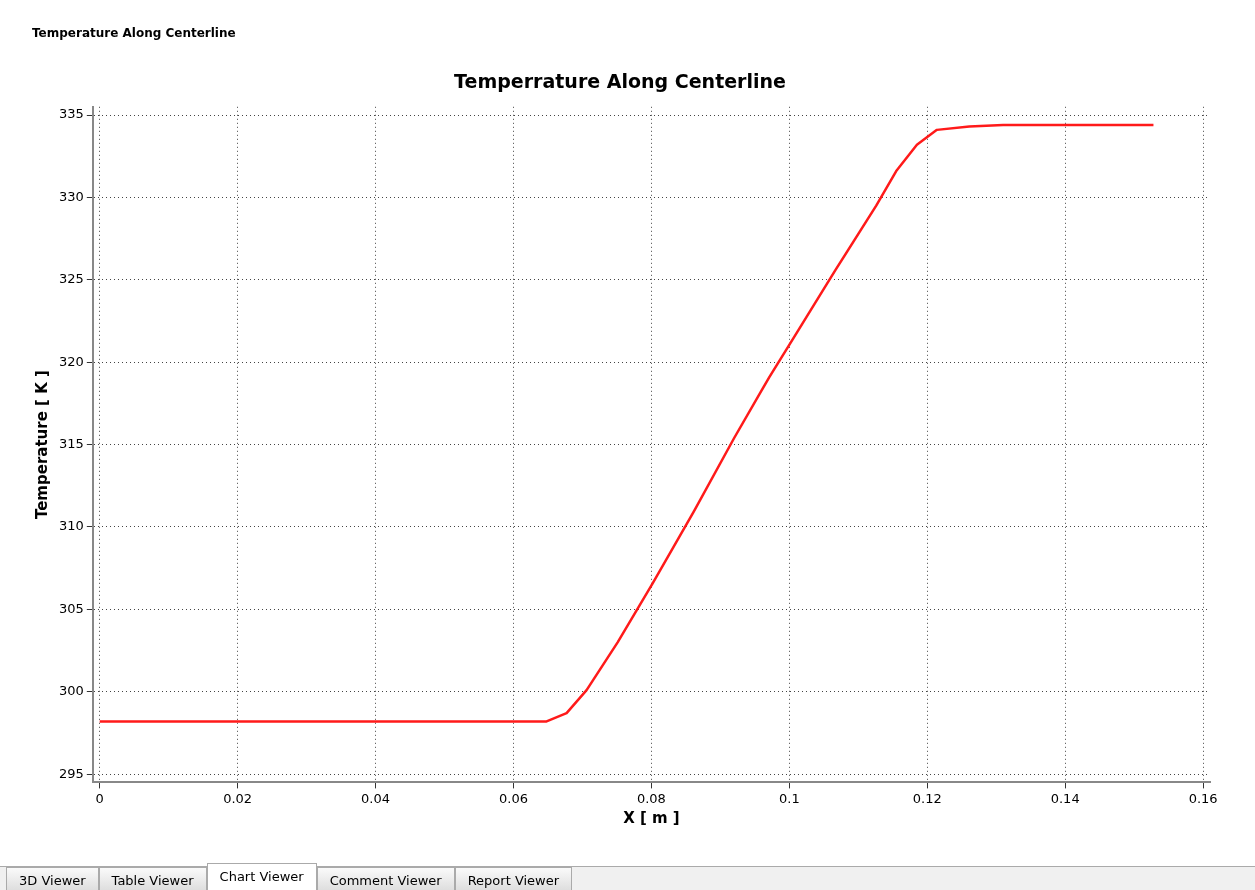 The image size is (1255, 890). I want to click on x-tick-label: 0.12, so click(927, 798).